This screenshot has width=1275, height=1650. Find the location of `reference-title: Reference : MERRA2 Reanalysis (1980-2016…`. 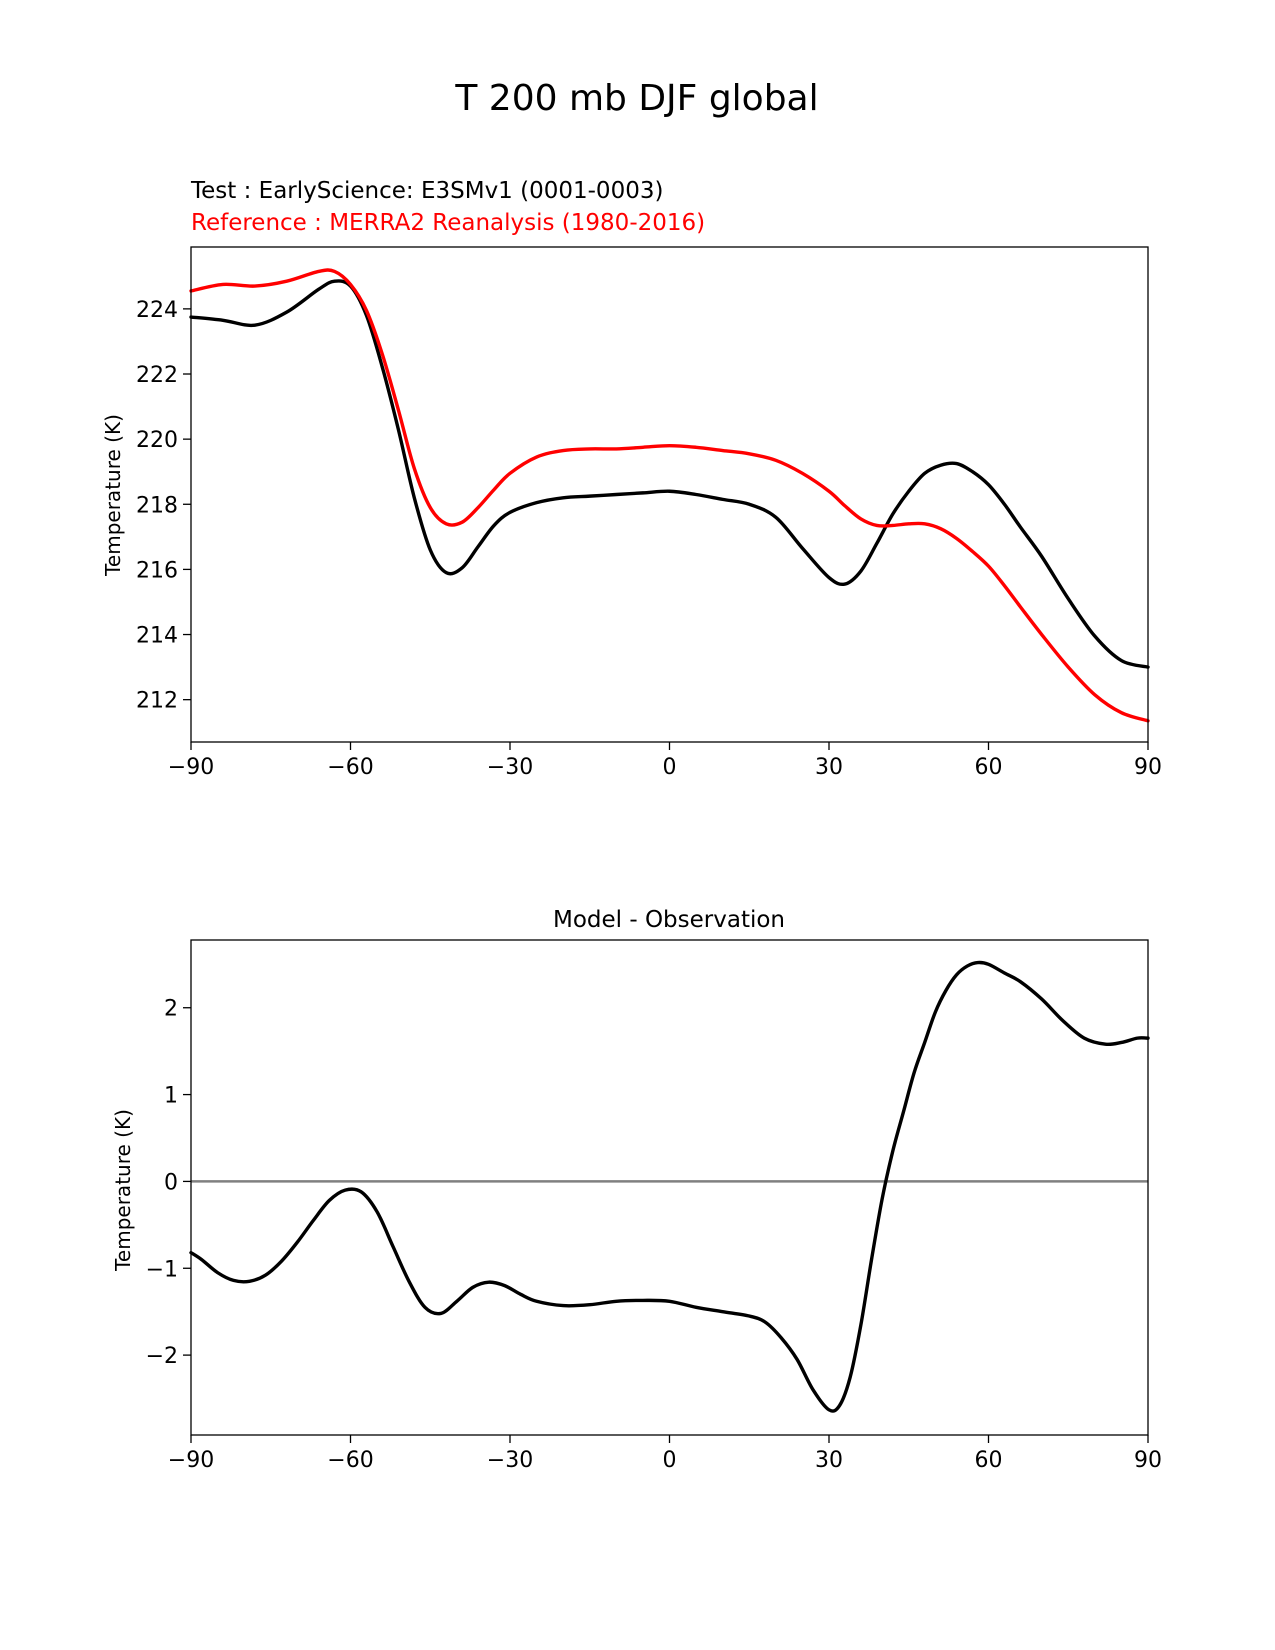

reference-title: Reference : MERRA2 Reanalysis (1980-2016… is located at coordinates (448, 223).